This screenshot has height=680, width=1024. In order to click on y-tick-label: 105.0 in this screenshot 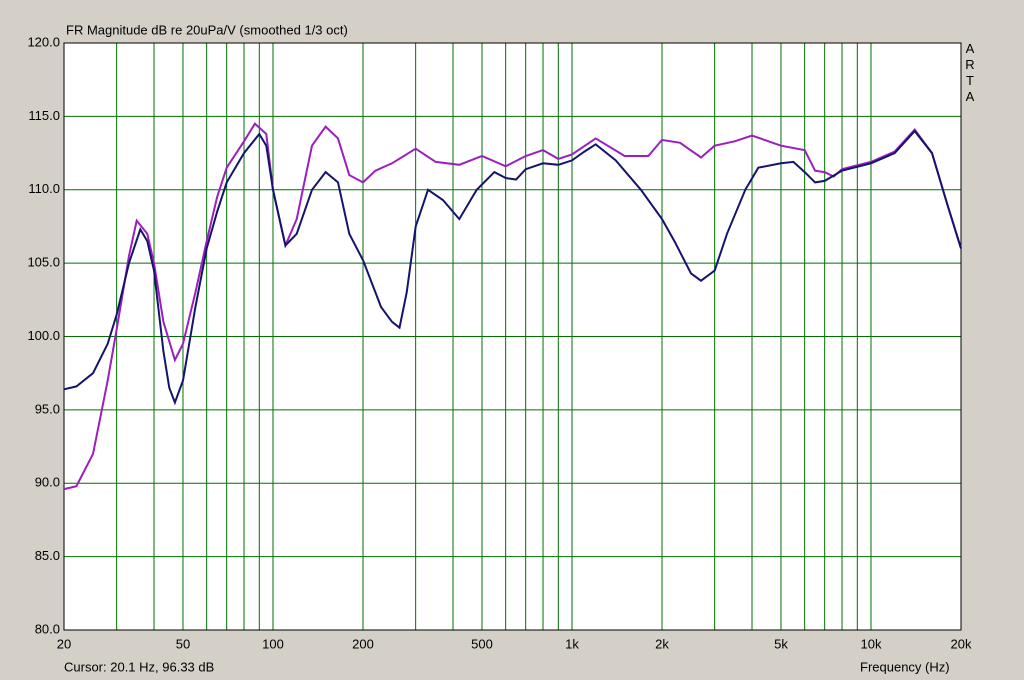, I will do `click(43, 262)`.